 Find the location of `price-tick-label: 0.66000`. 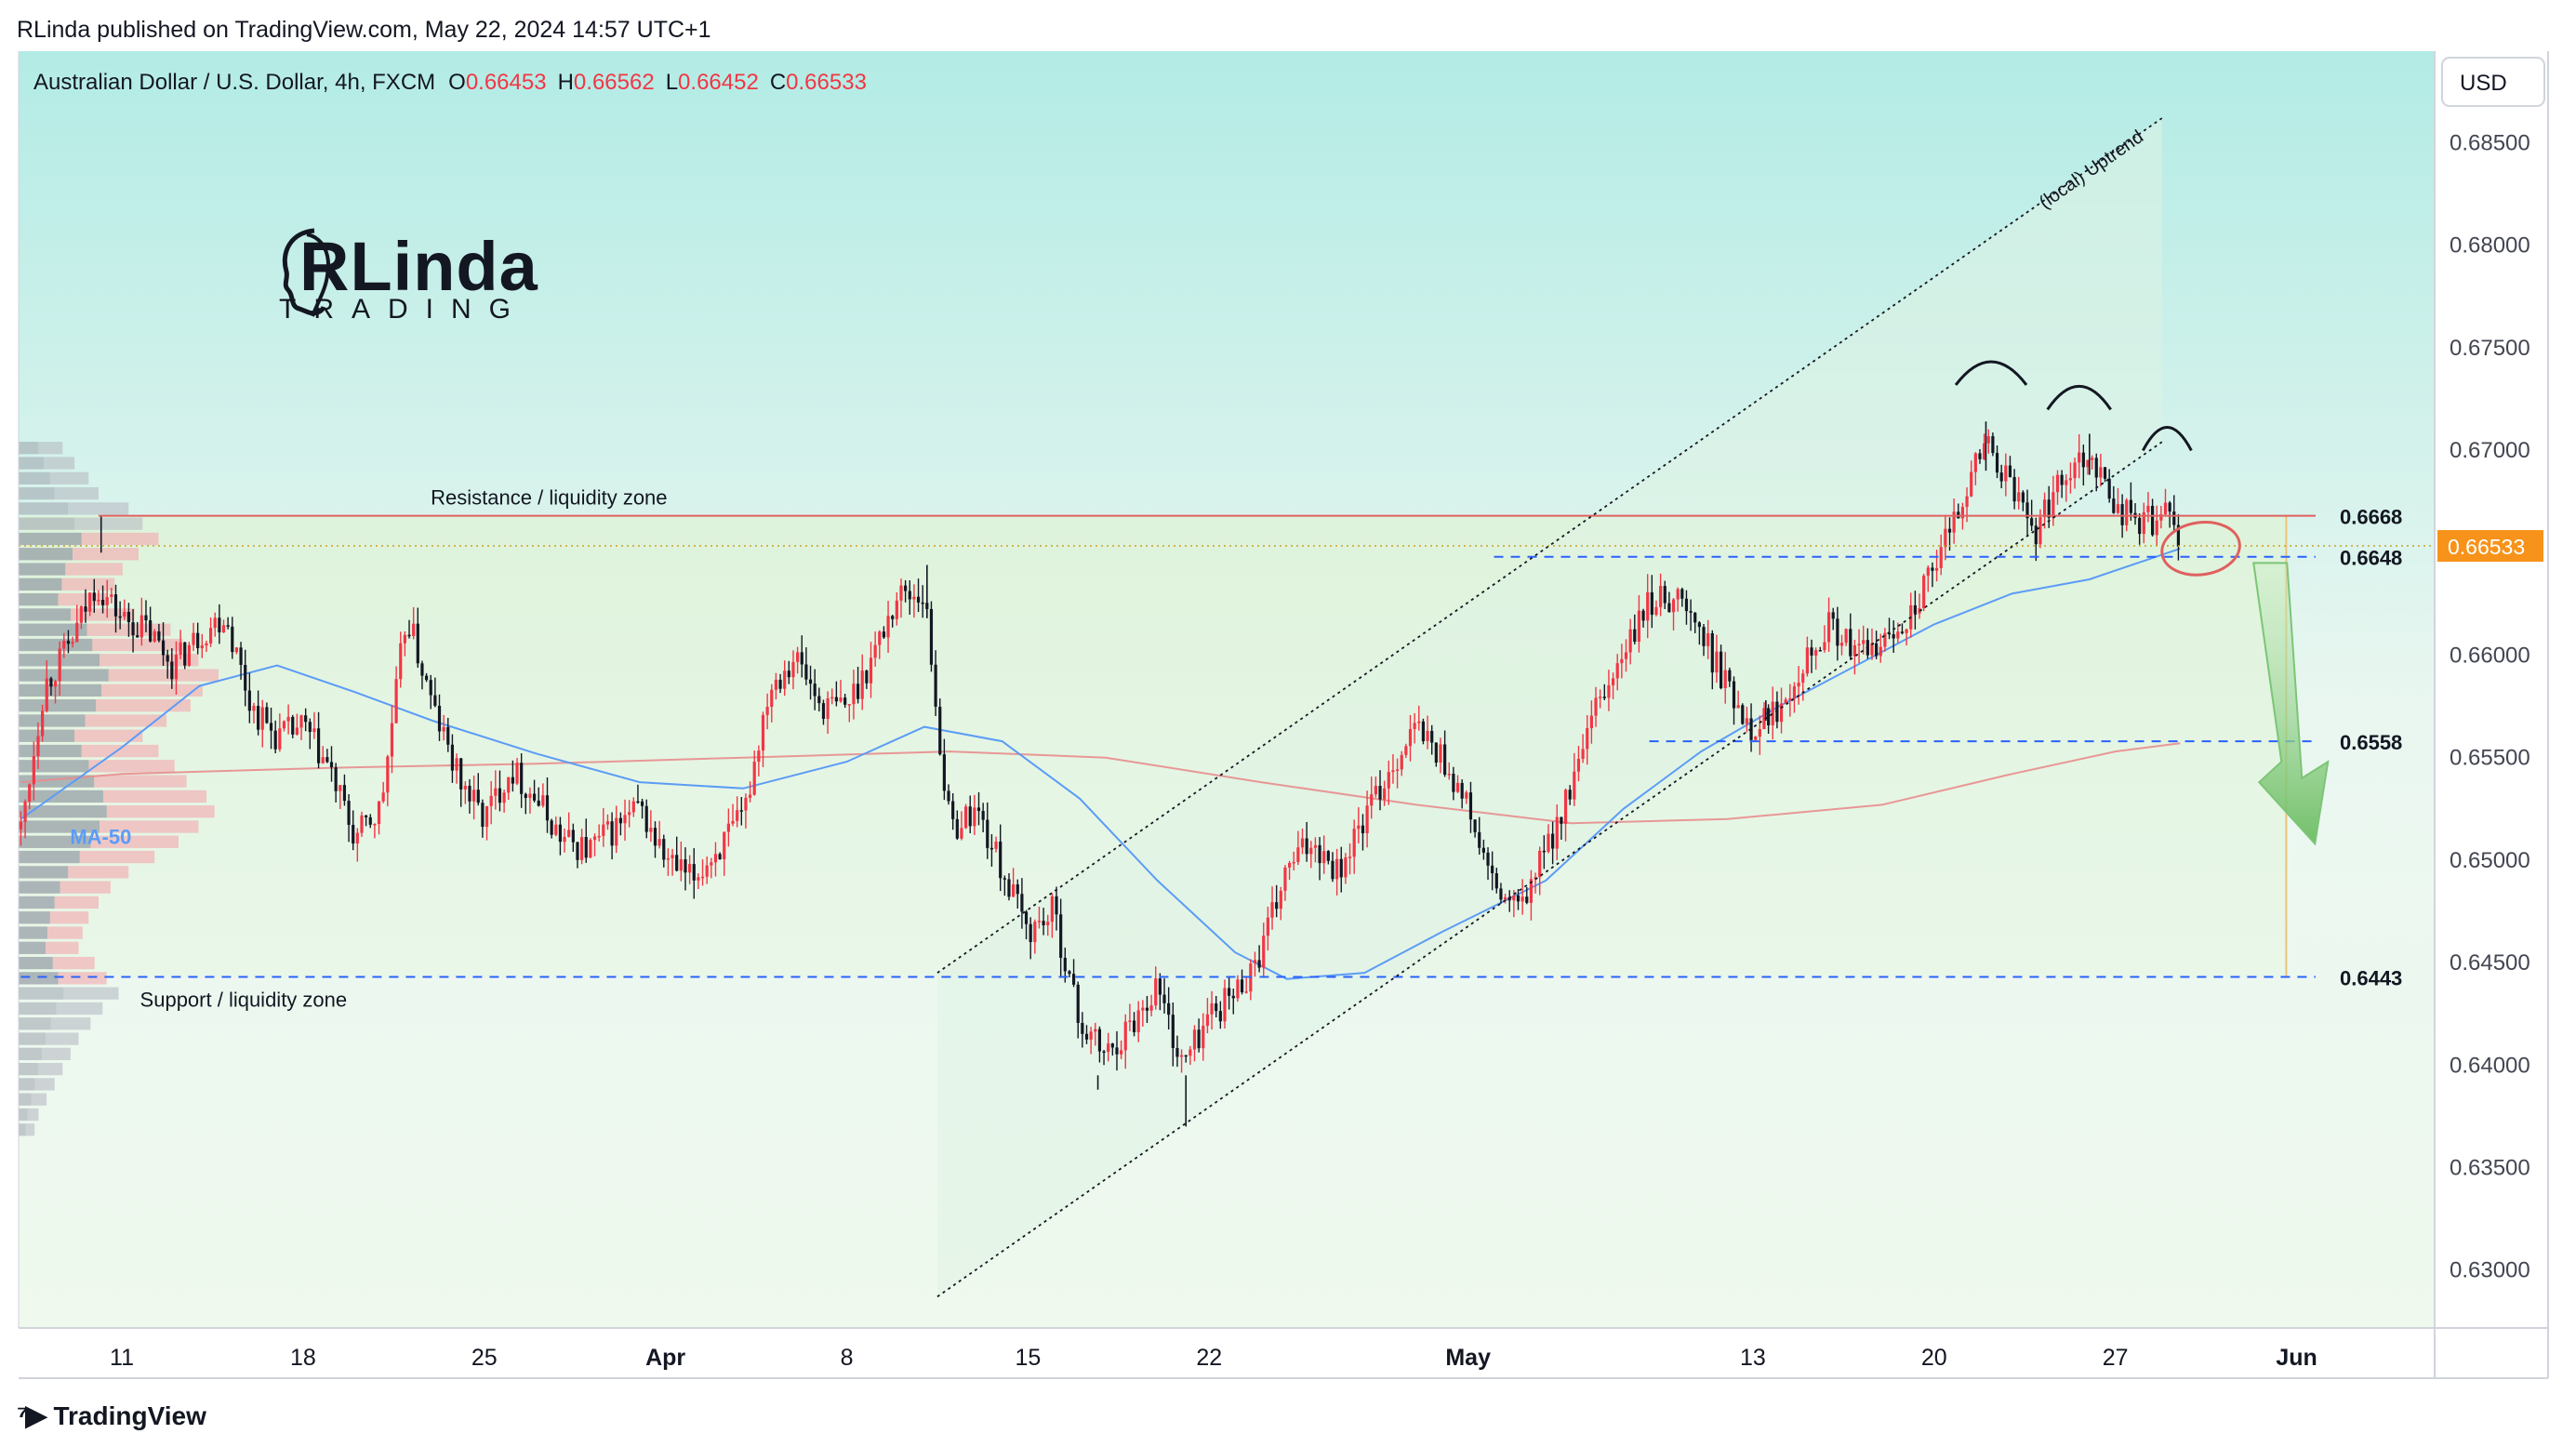

price-tick-label: 0.66000 is located at coordinates (2490, 656).